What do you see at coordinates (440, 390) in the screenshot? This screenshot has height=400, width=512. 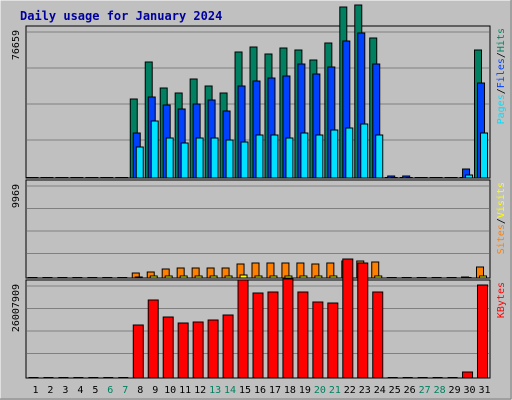 I see `x-tick-label-day-28: 28` at bounding box center [440, 390].